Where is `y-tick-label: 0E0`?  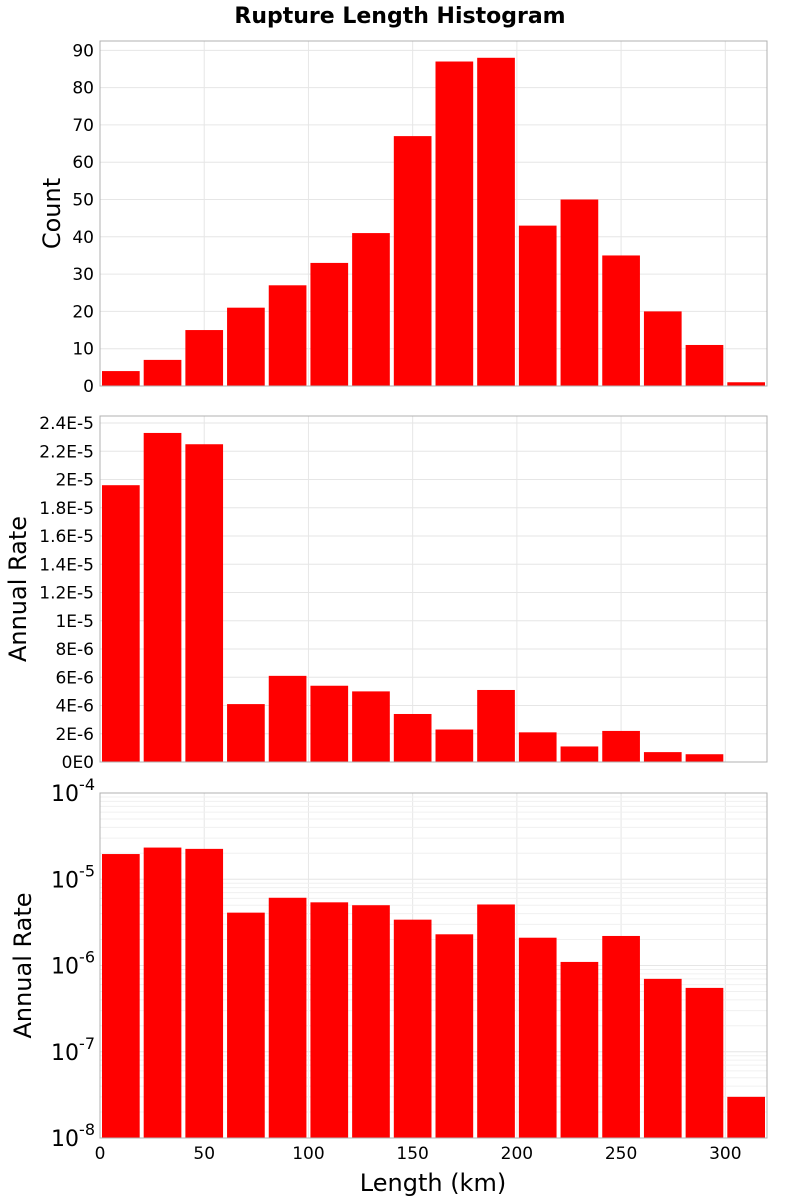
y-tick-label: 0E0 is located at coordinates (78, 763).